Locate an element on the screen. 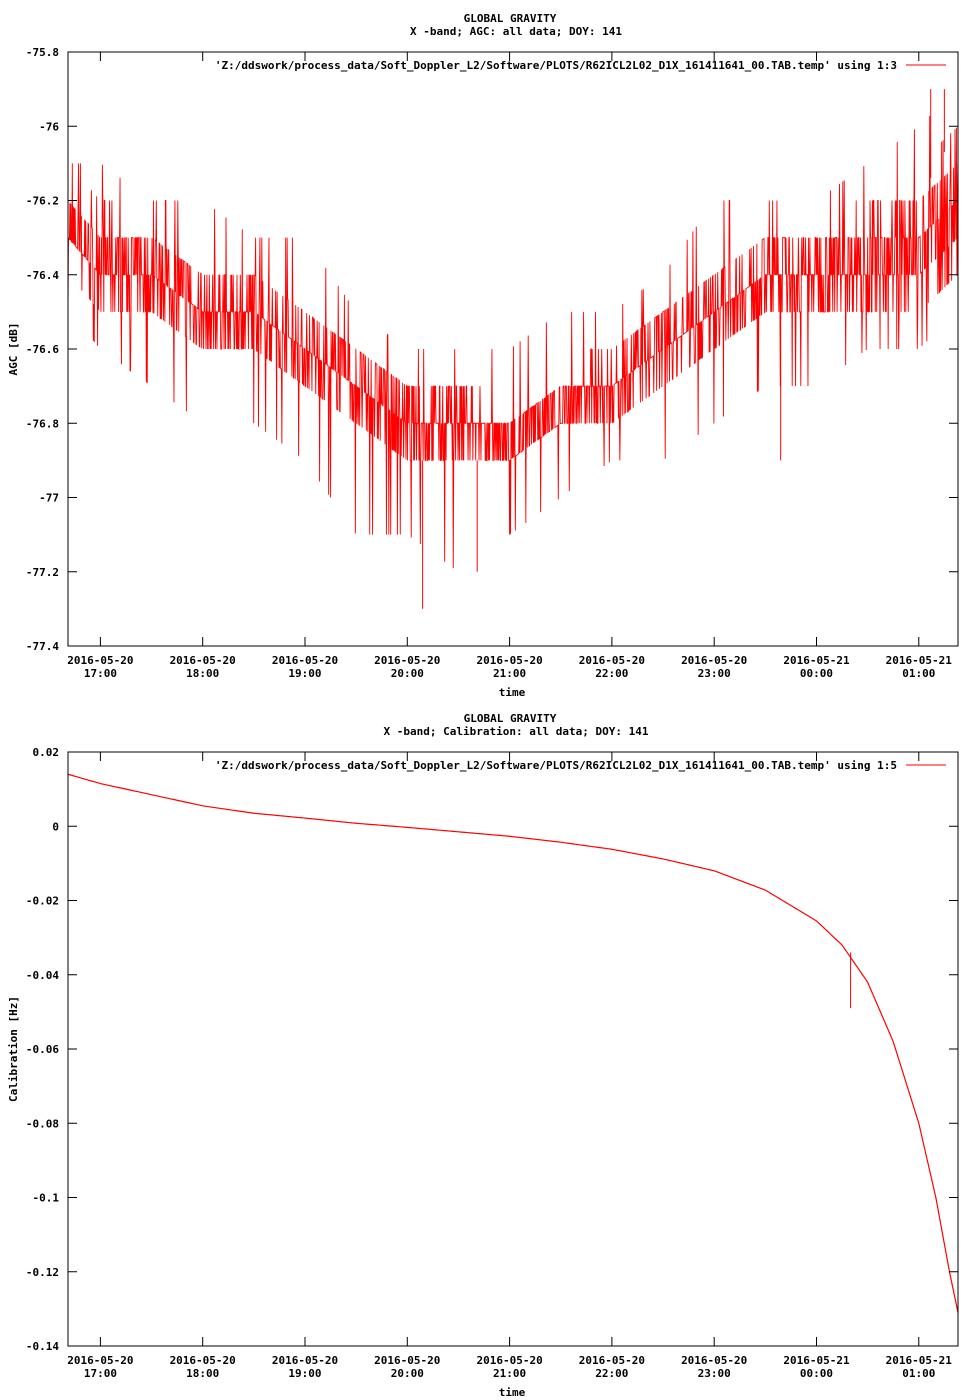 This screenshot has height=1400, width=980. y-tick-label: -76 is located at coordinates (49, 126).